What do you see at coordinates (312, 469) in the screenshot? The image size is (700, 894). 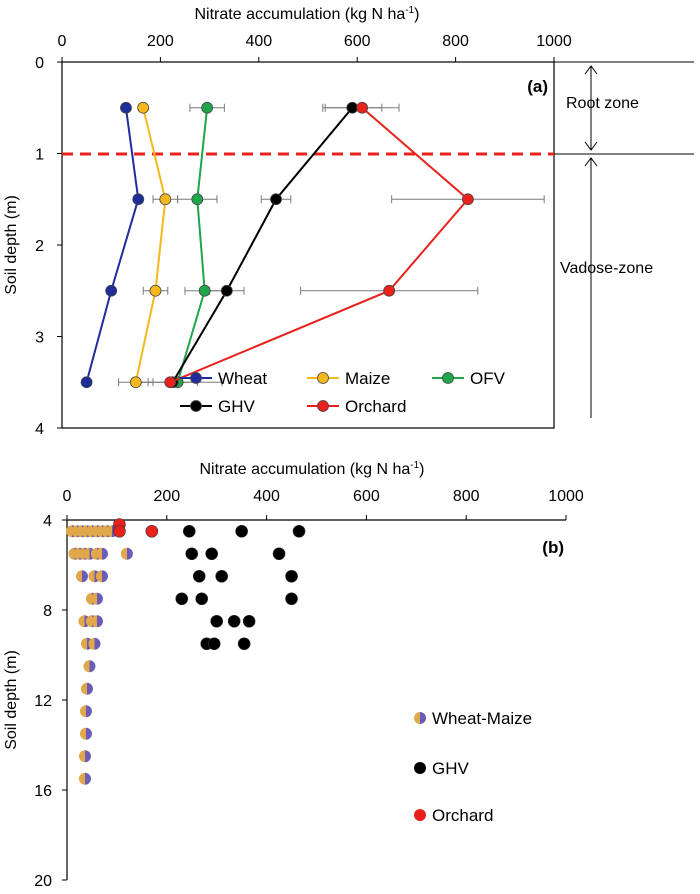 I see `panel-b-x-axis-title: Nitrate accumulation (kg N ha-1)` at bounding box center [312, 469].